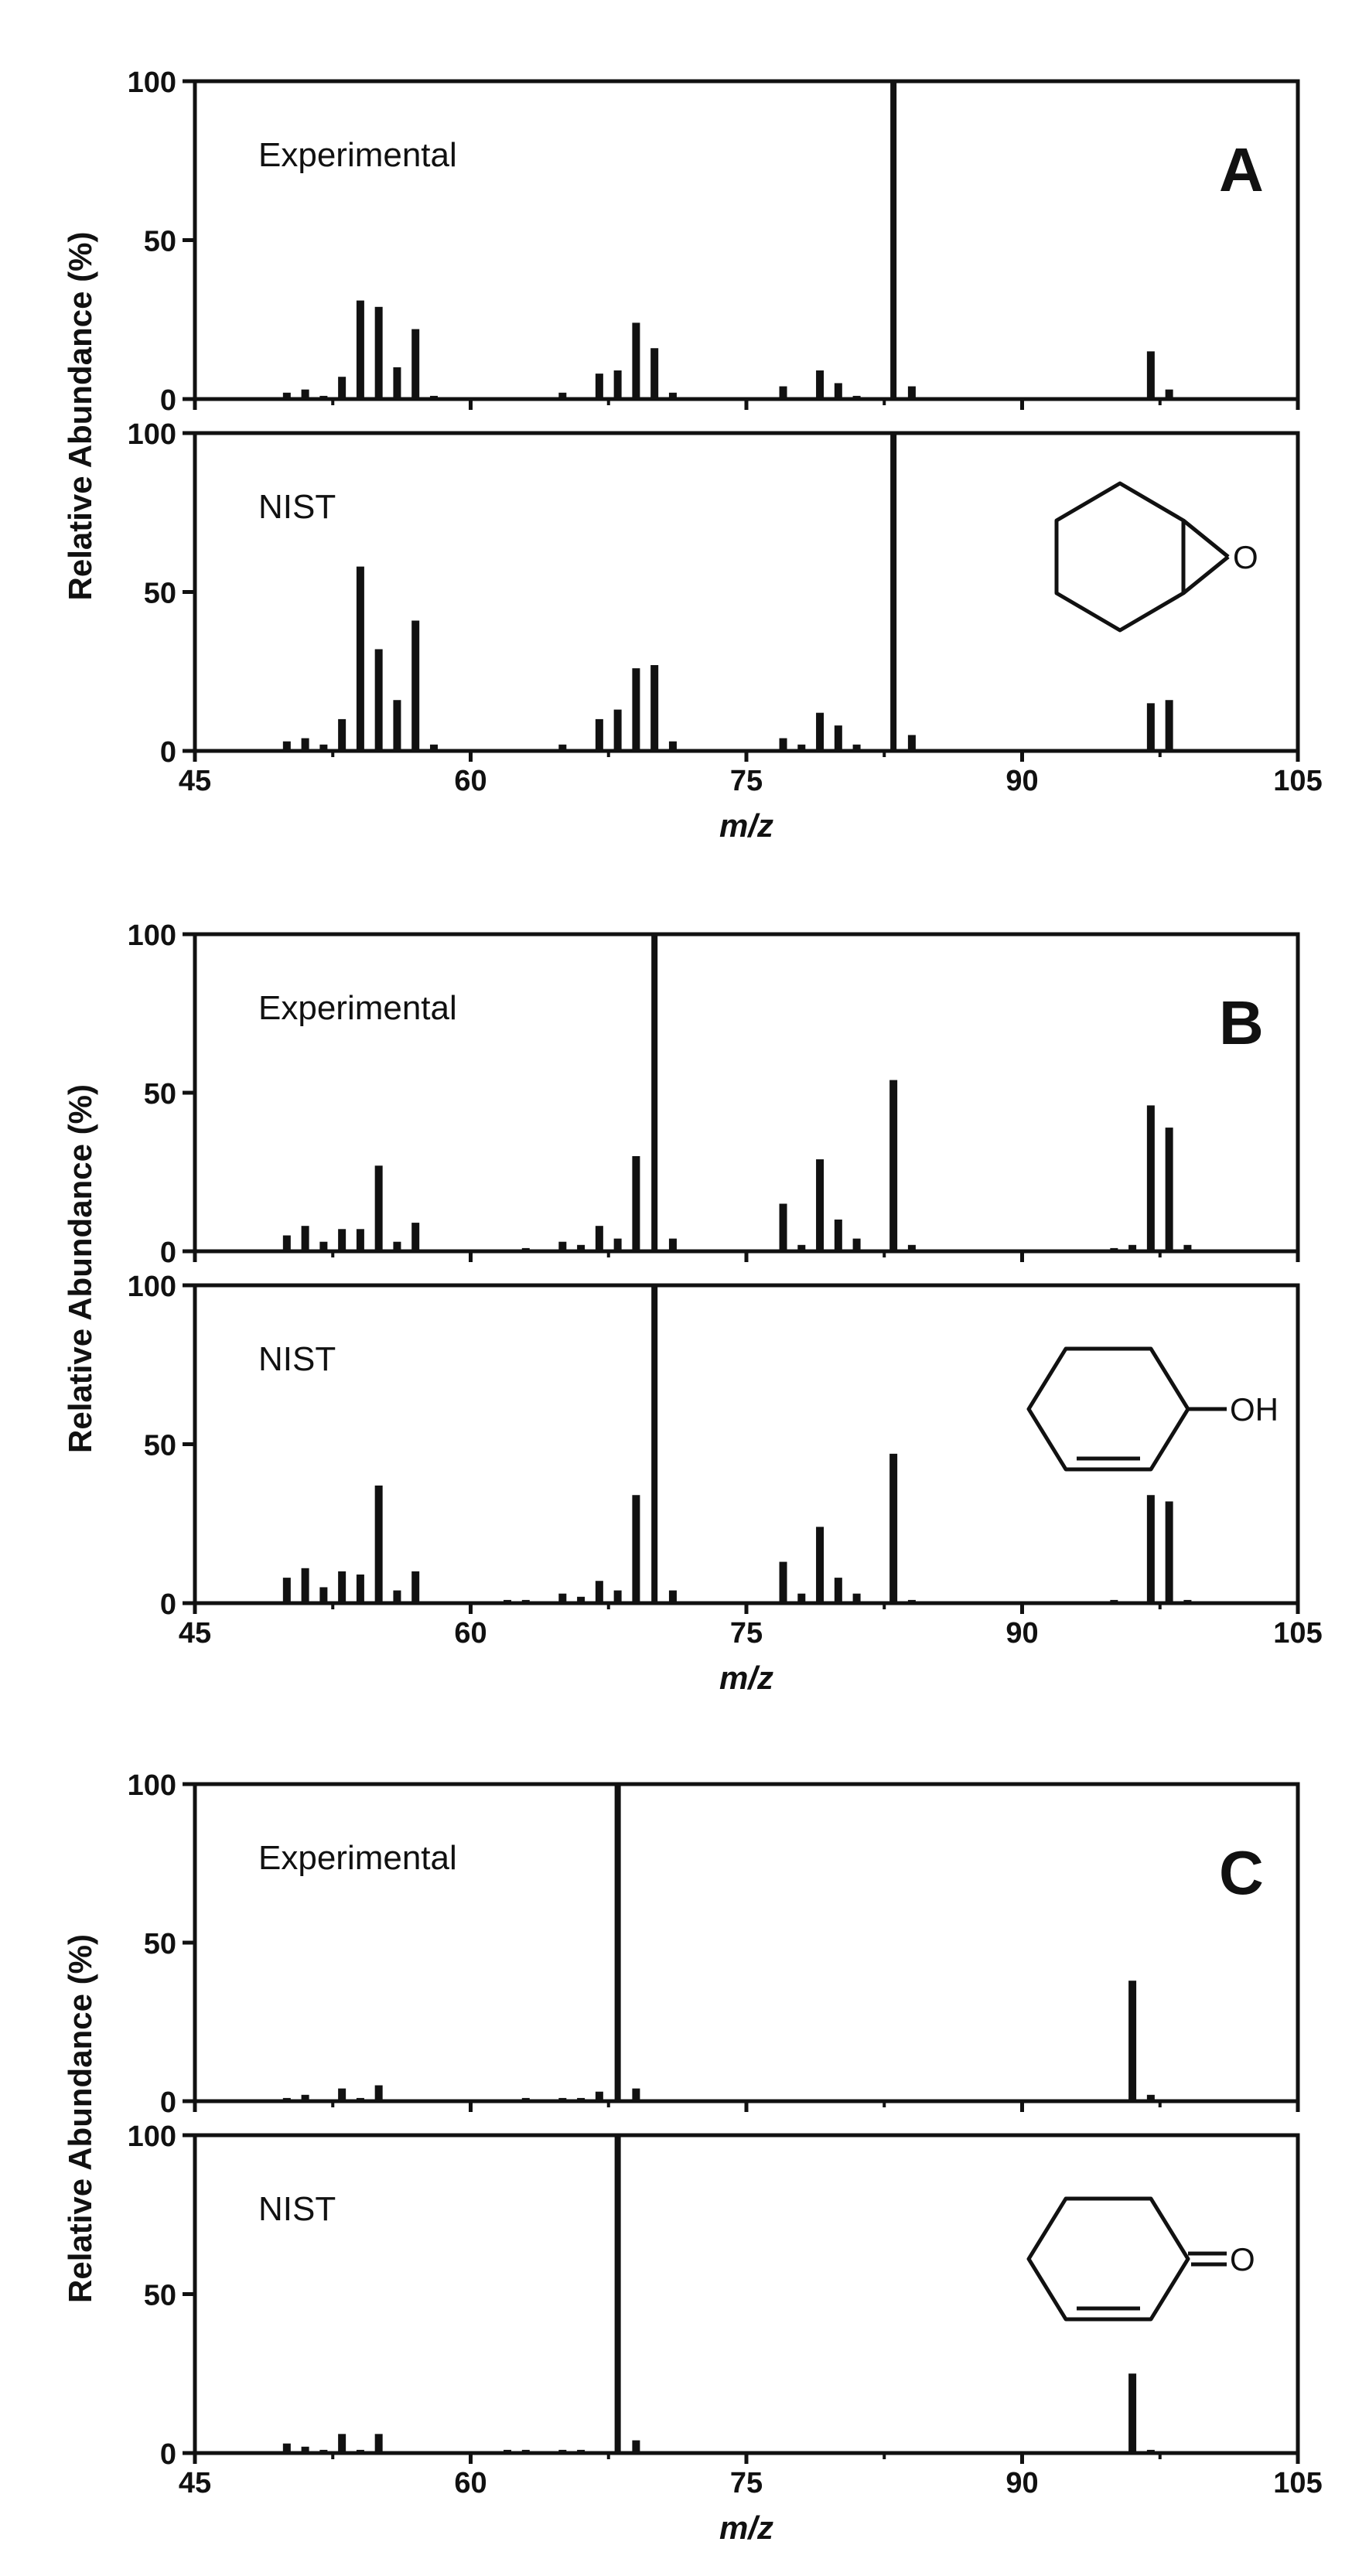 The image size is (1352, 2576). What do you see at coordinates (1108, 2259) in the screenshot?
I see `ring-shape` at bounding box center [1108, 2259].